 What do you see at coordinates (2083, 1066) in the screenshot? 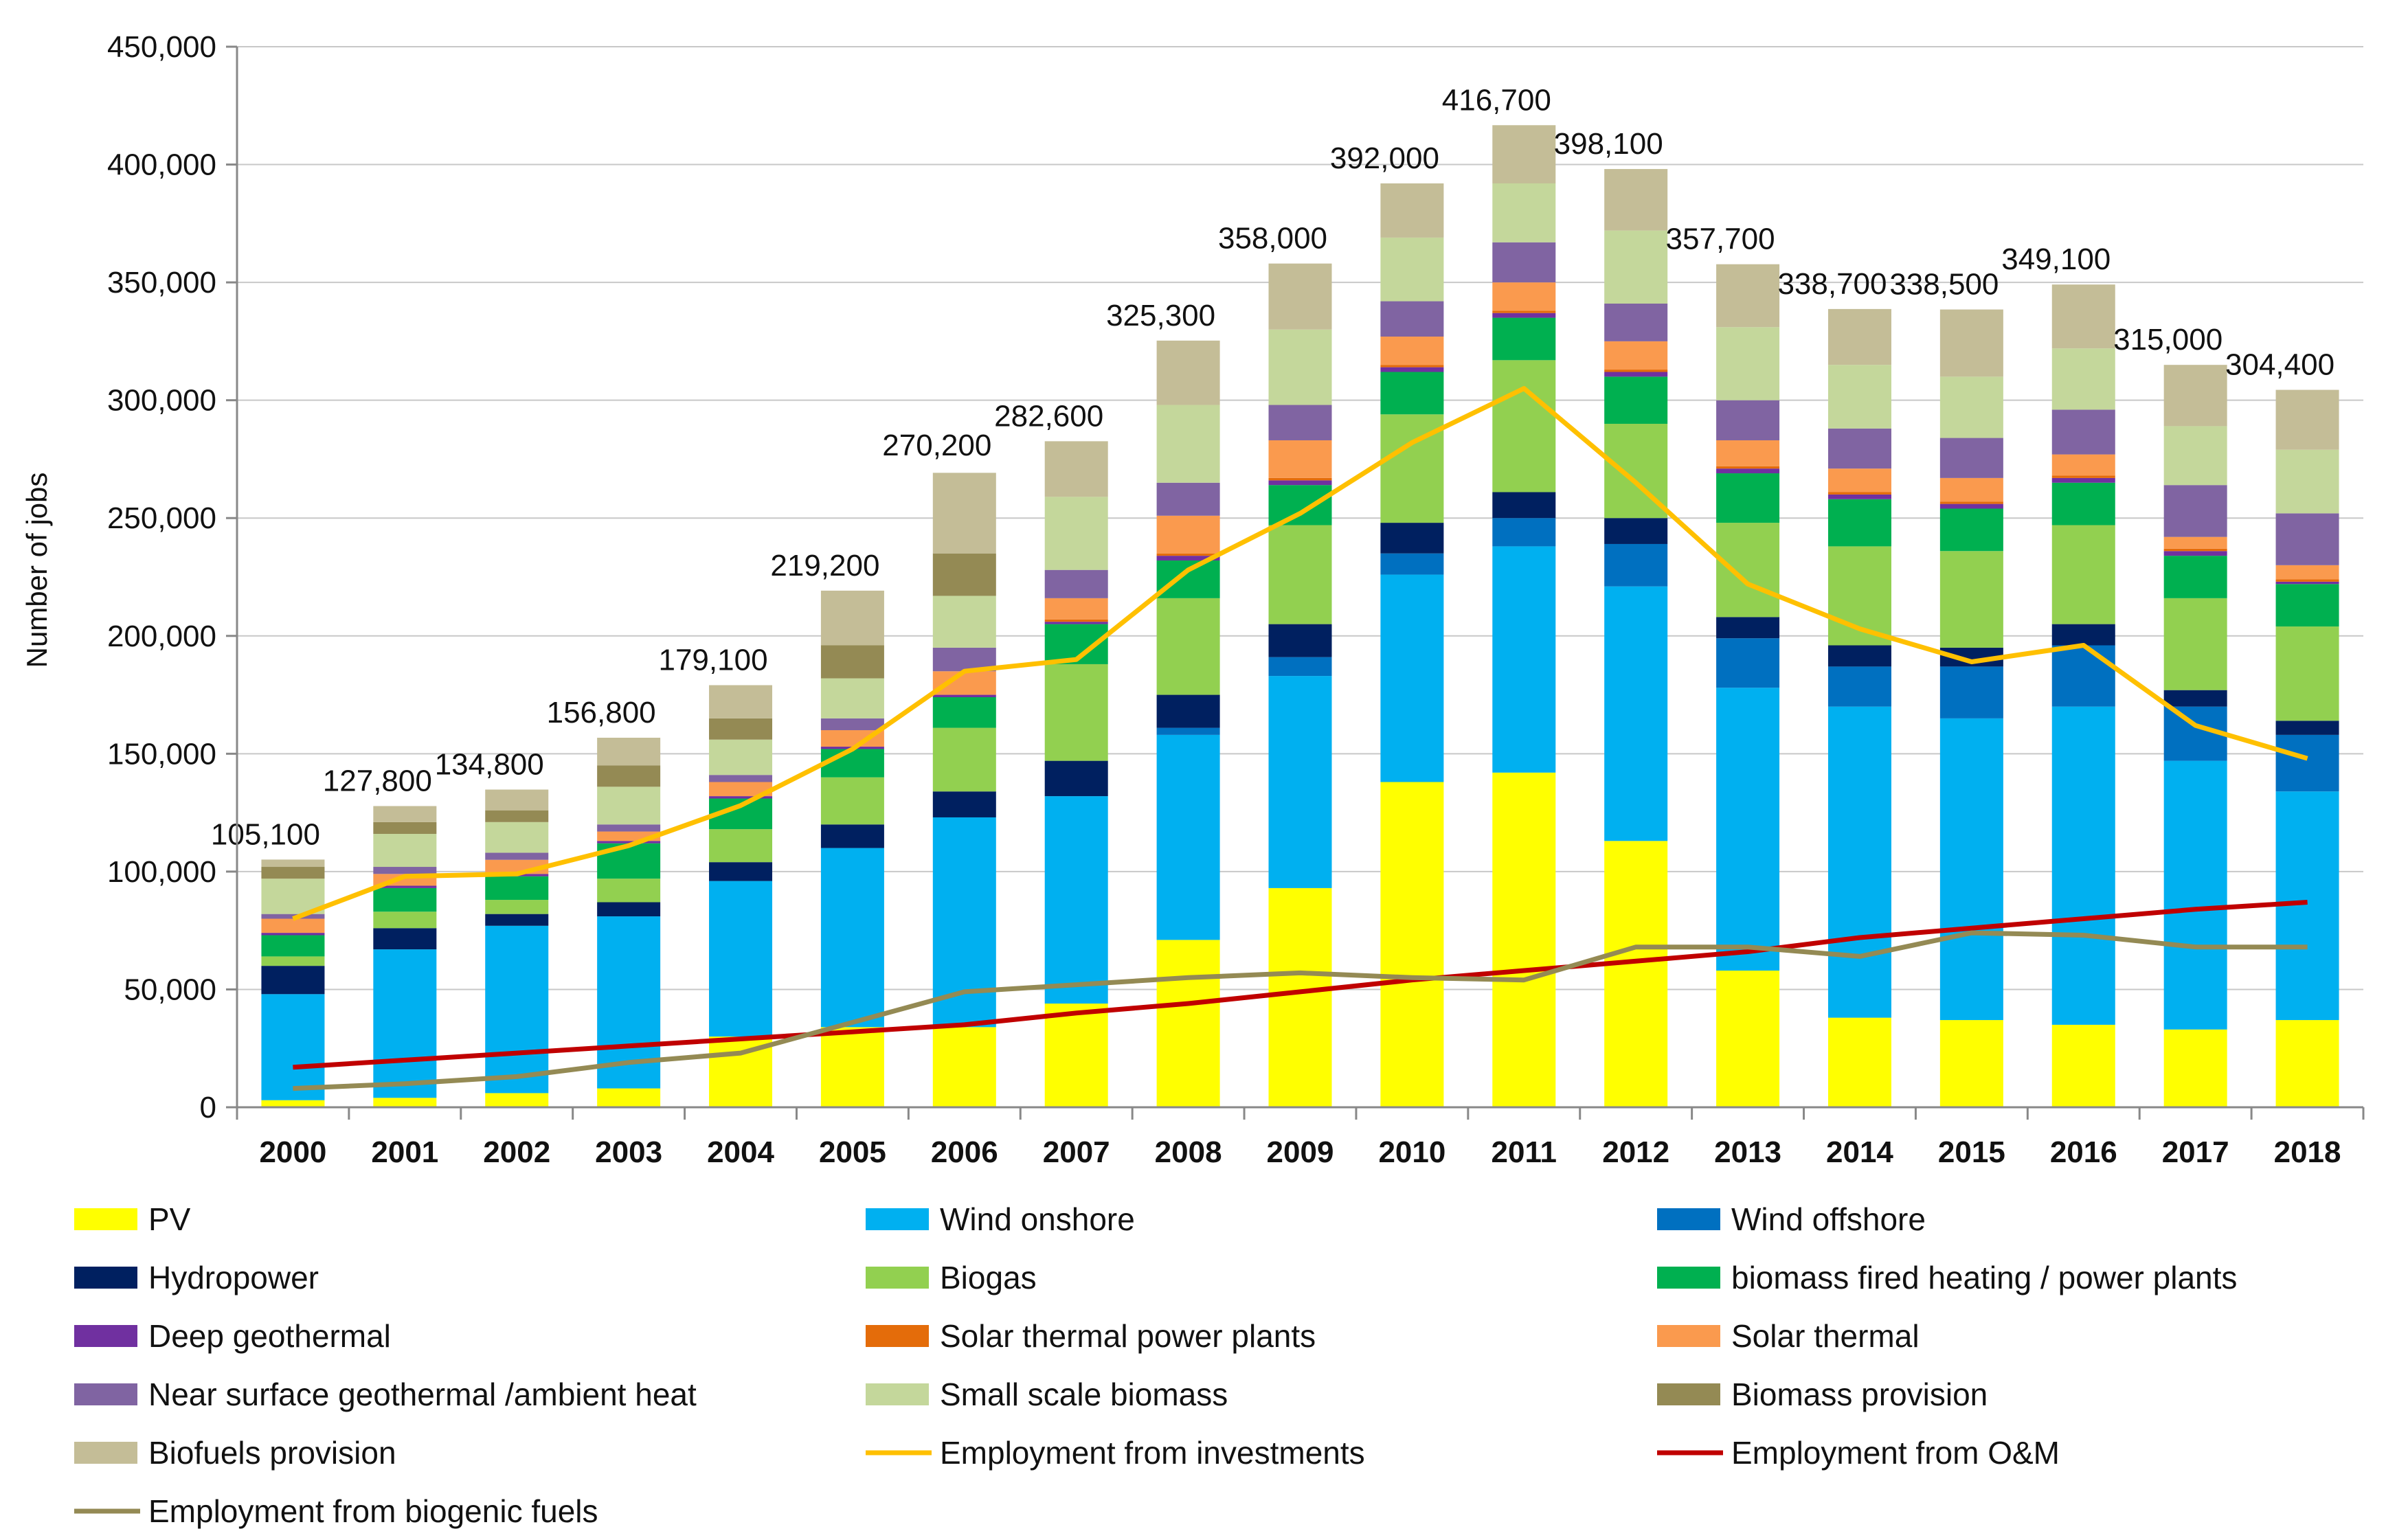
I see `bar-pv-2016` at bounding box center [2083, 1066].